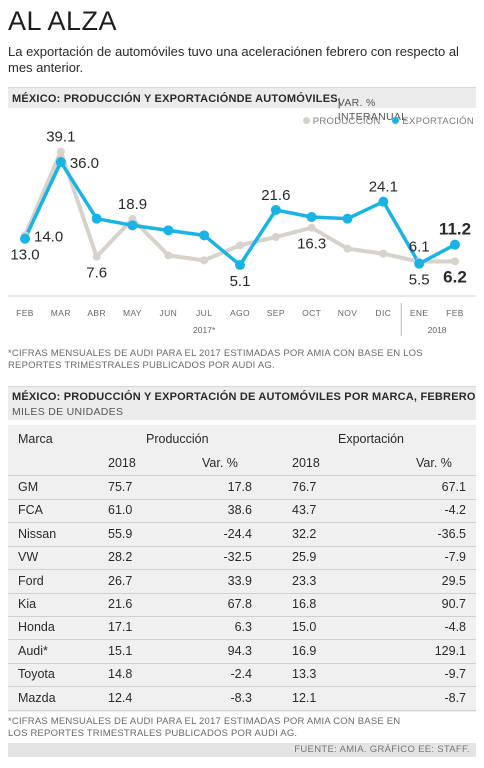 This screenshot has height=768, width=484. I want to click on data-label: 13.0, so click(24, 255).